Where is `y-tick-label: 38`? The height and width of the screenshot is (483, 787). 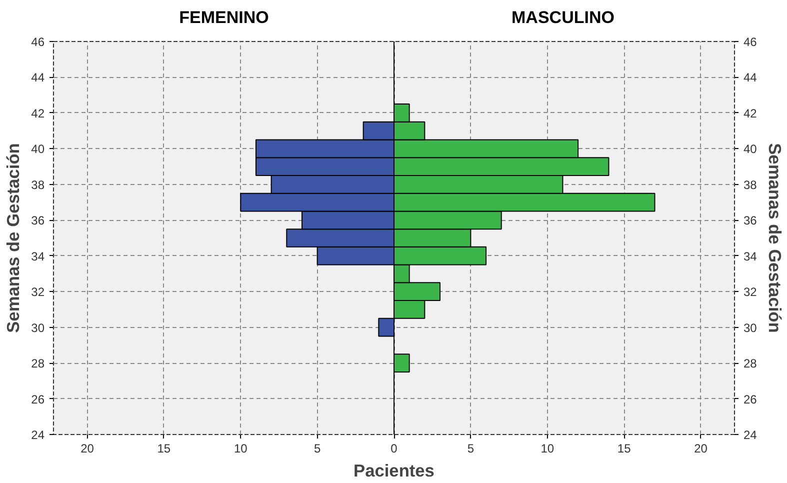 y-tick-label: 38 is located at coordinates (38, 185).